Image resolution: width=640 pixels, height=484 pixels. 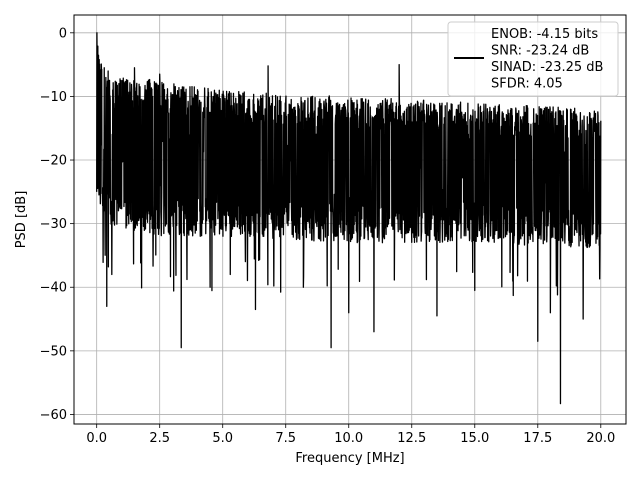 I want to click on x-tick-label: 12.5, so click(x=411, y=438).